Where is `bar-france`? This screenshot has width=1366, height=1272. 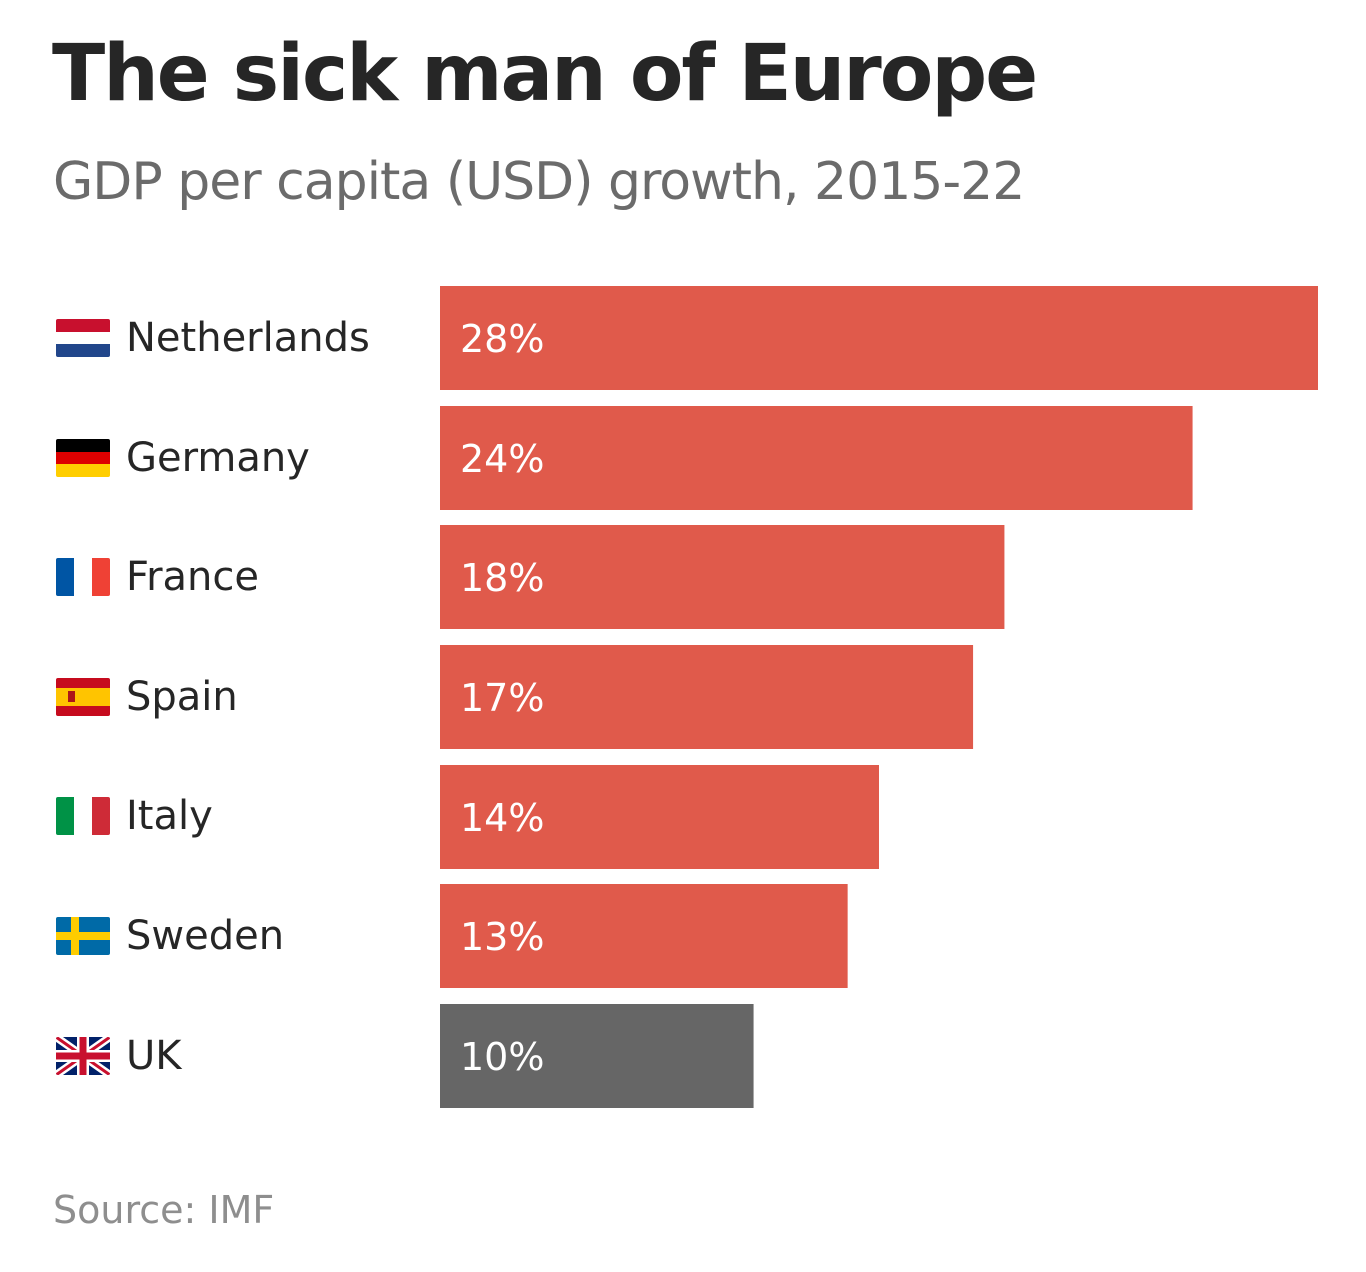
bar-france is located at coordinates (722, 577).